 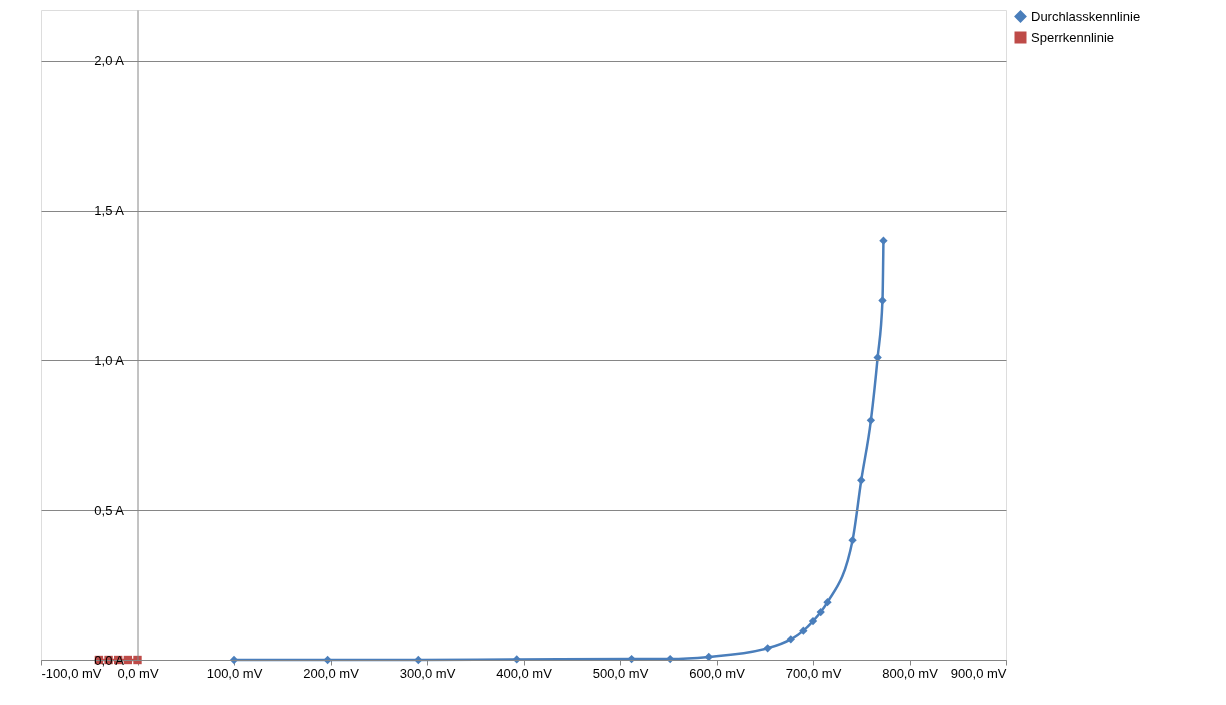 What do you see at coordinates (71, 673) in the screenshot?
I see `x-tick-label: -100,0 mV` at bounding box center [71, 673].